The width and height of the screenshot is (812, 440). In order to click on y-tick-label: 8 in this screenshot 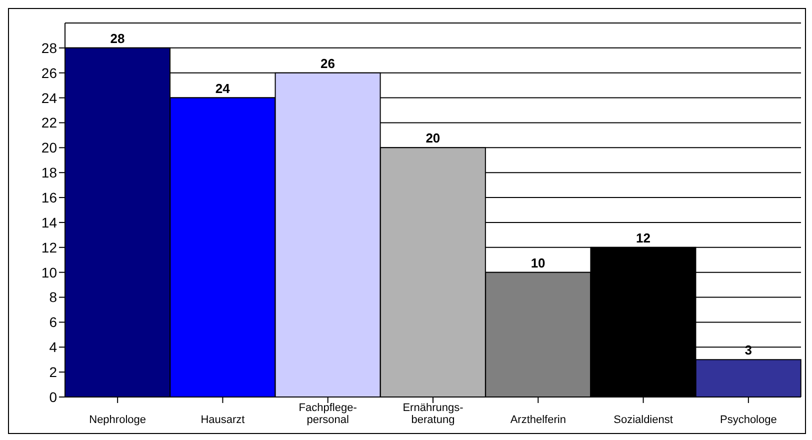, I will do `click(53, 297)`.